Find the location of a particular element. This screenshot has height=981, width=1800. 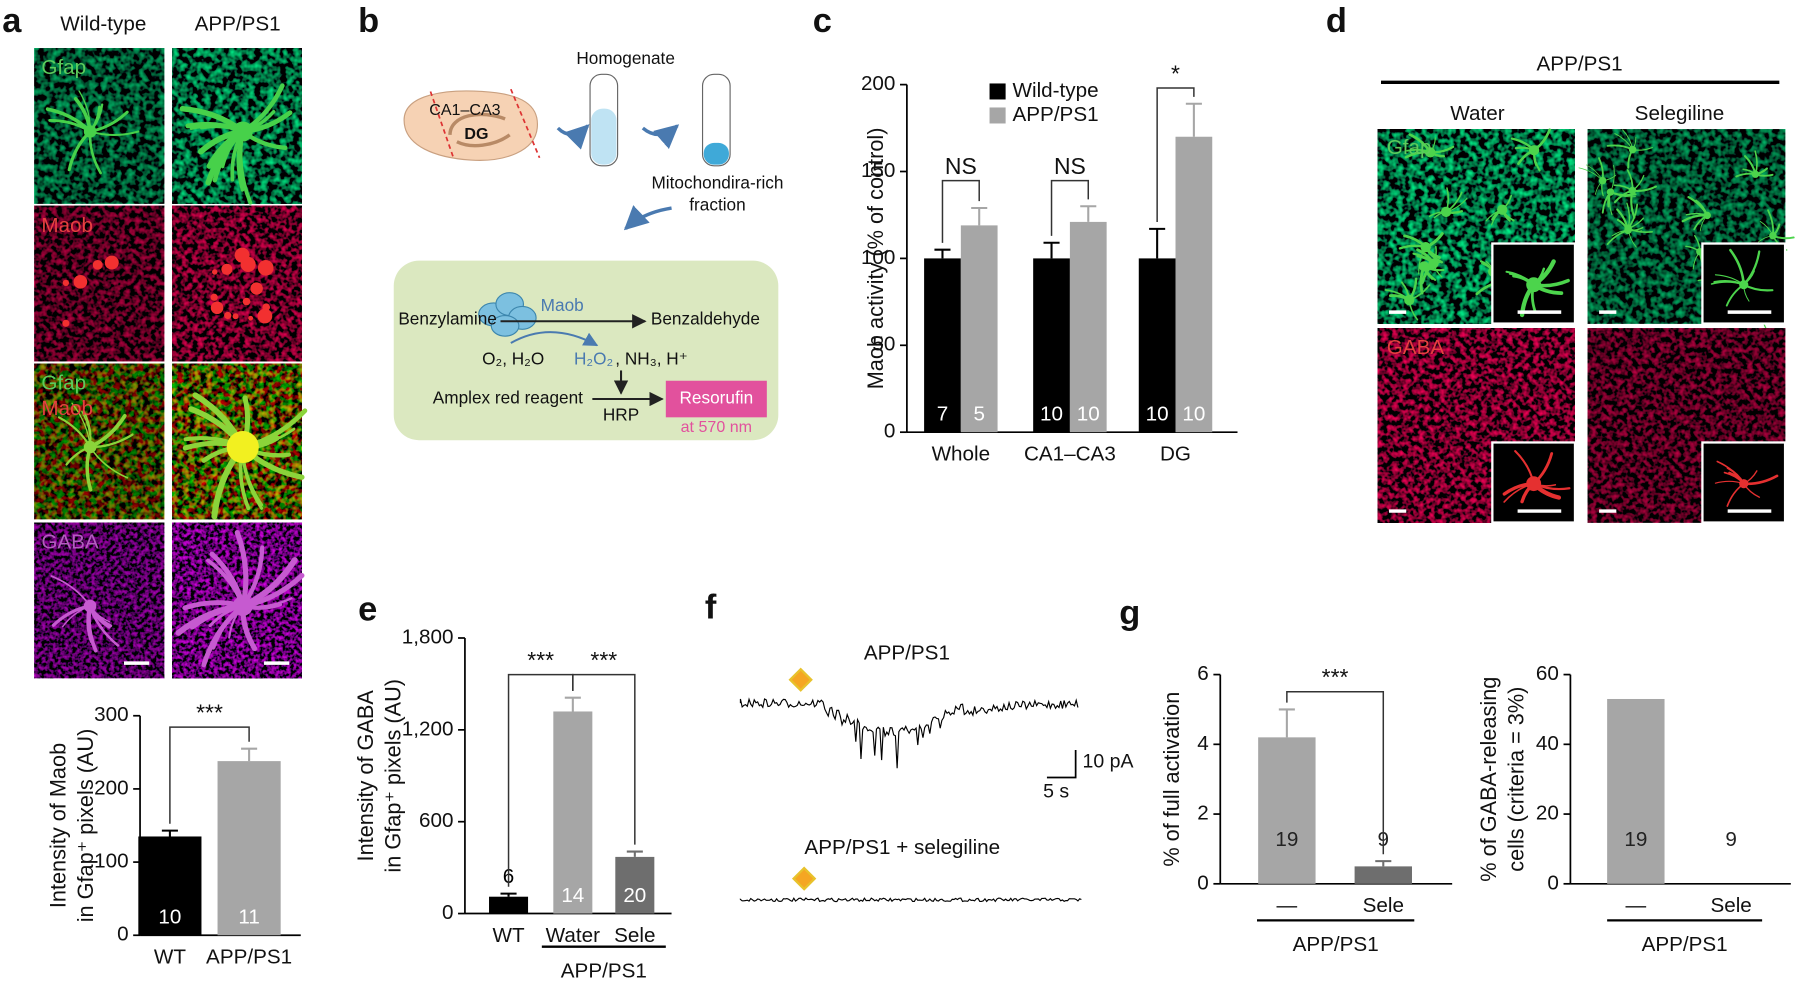

enzyme-label: Maob is located at coordinates (562, 305).